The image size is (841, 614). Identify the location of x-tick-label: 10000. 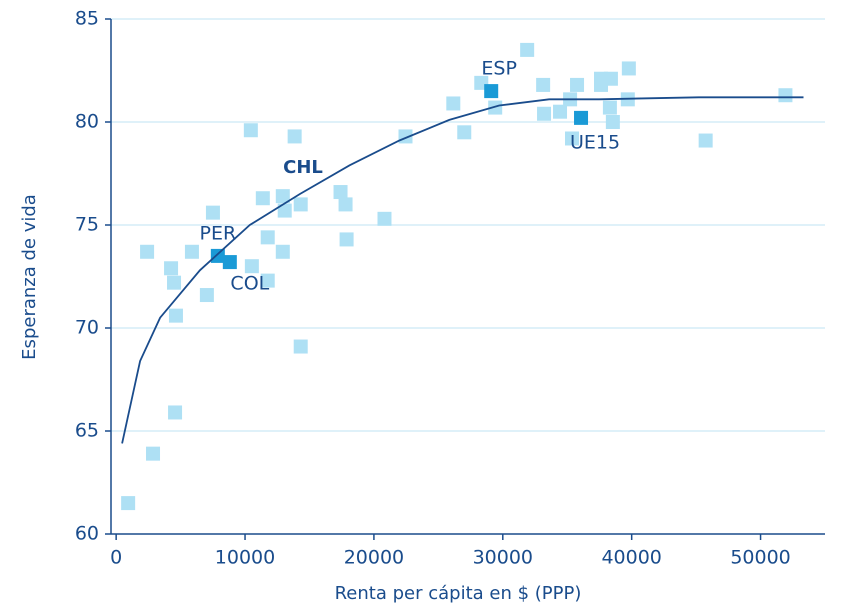
(245, 558).